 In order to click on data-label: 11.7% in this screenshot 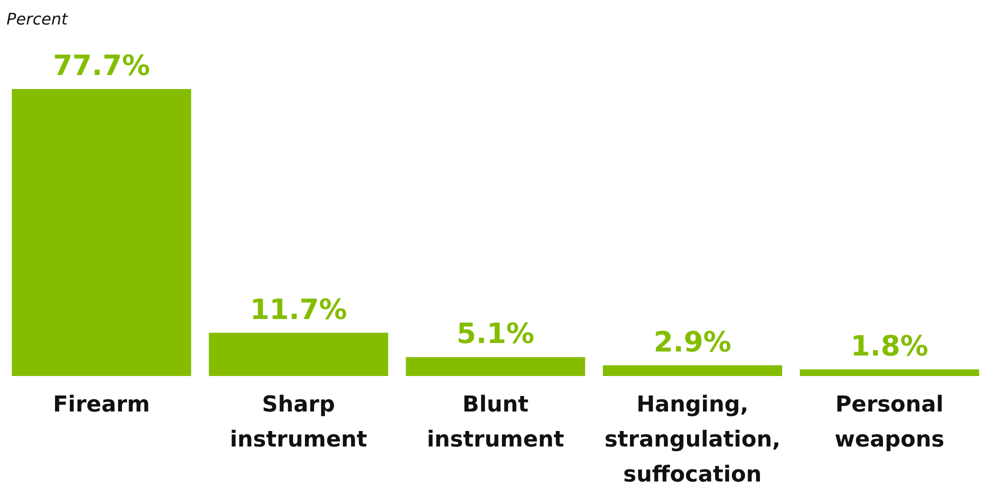, I will do `click(299, 309)`.